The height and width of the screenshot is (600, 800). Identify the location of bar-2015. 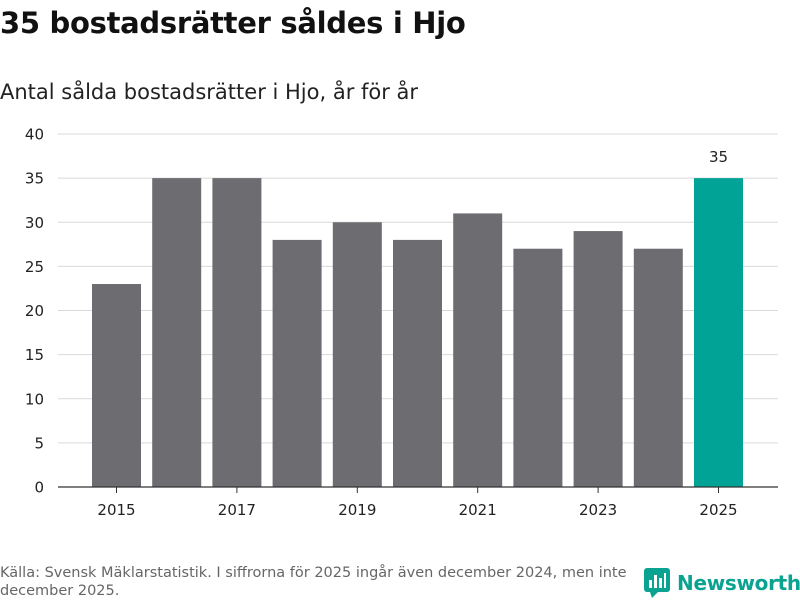
(116, 385).